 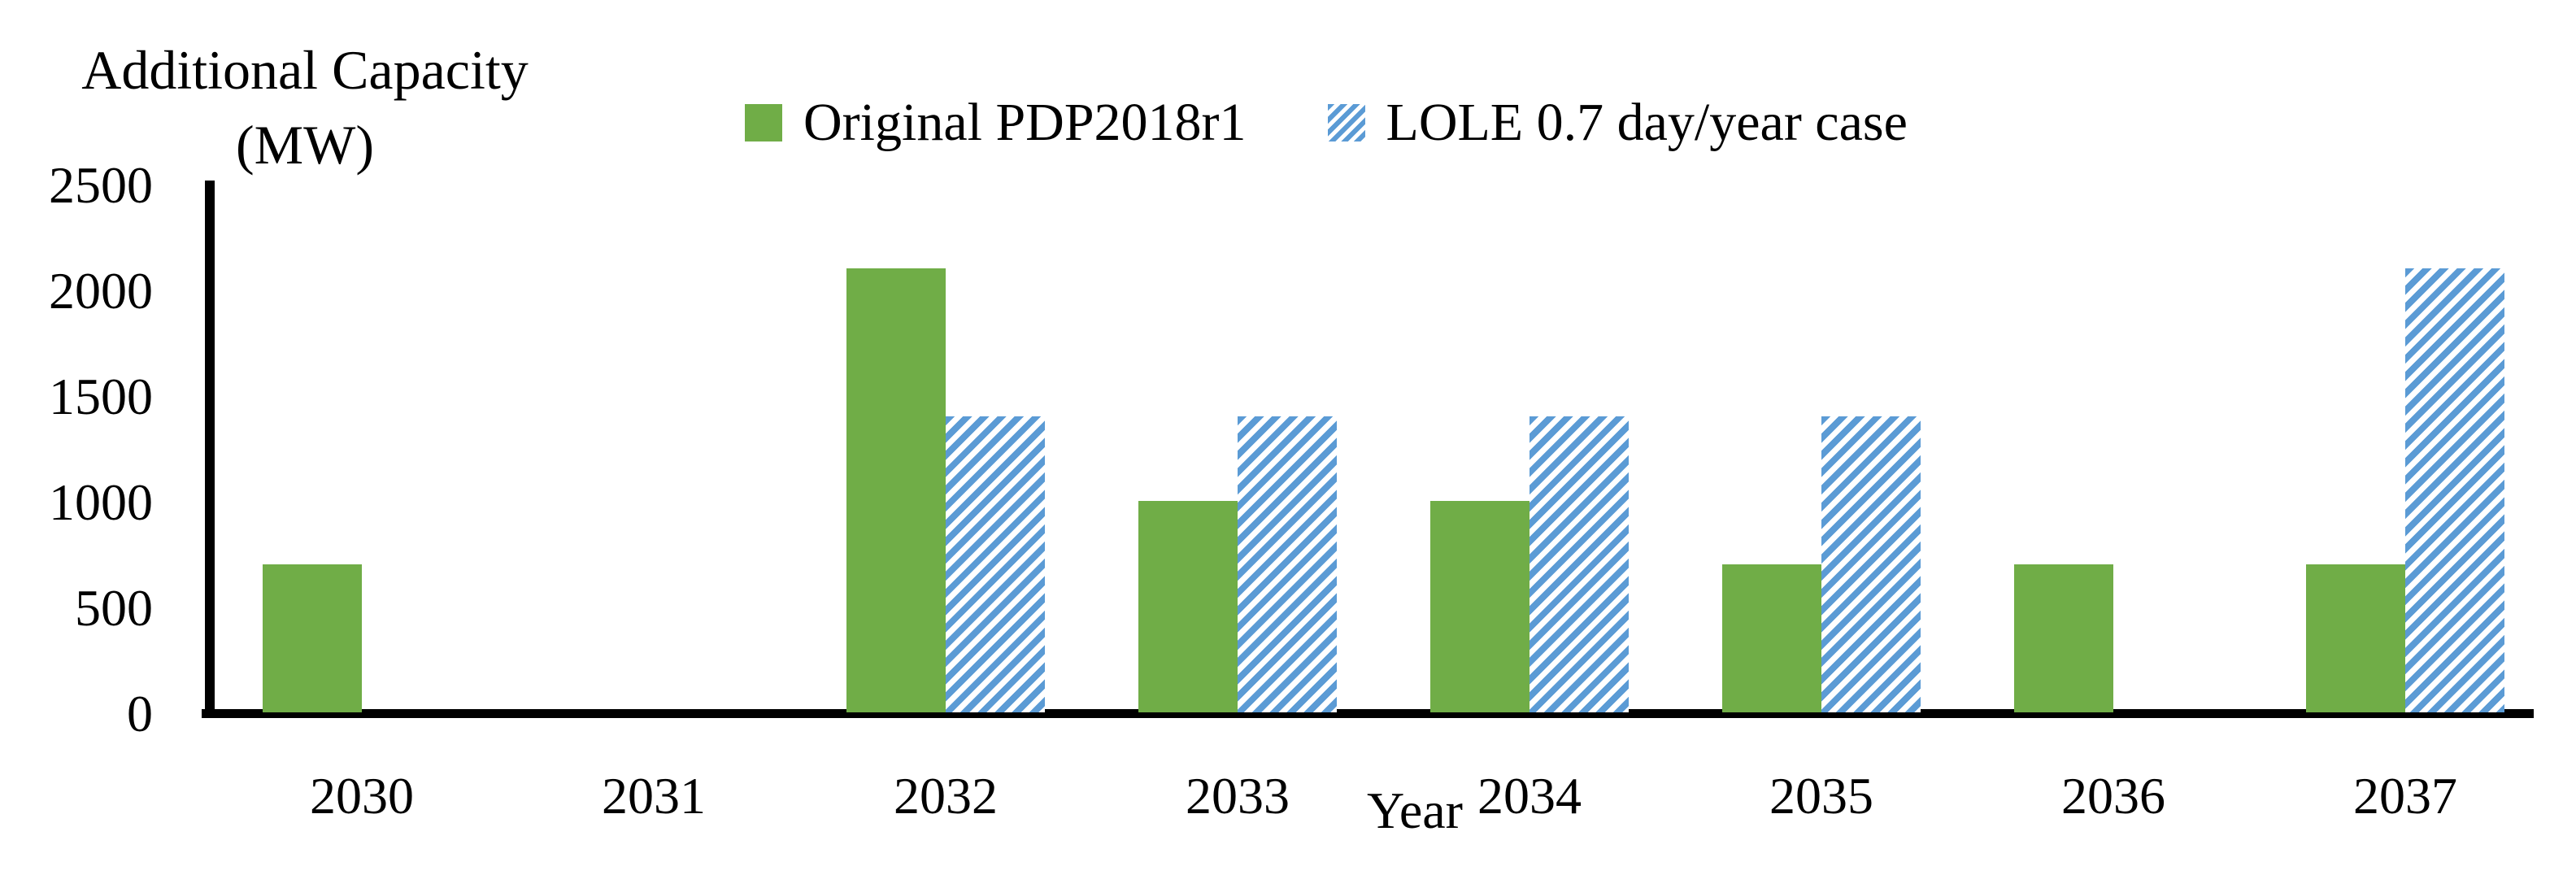 What do you see at coordinates (114, 608) in the screenshot?
I see `y-tick-label-500: 500` at bounding box center [114, 608].